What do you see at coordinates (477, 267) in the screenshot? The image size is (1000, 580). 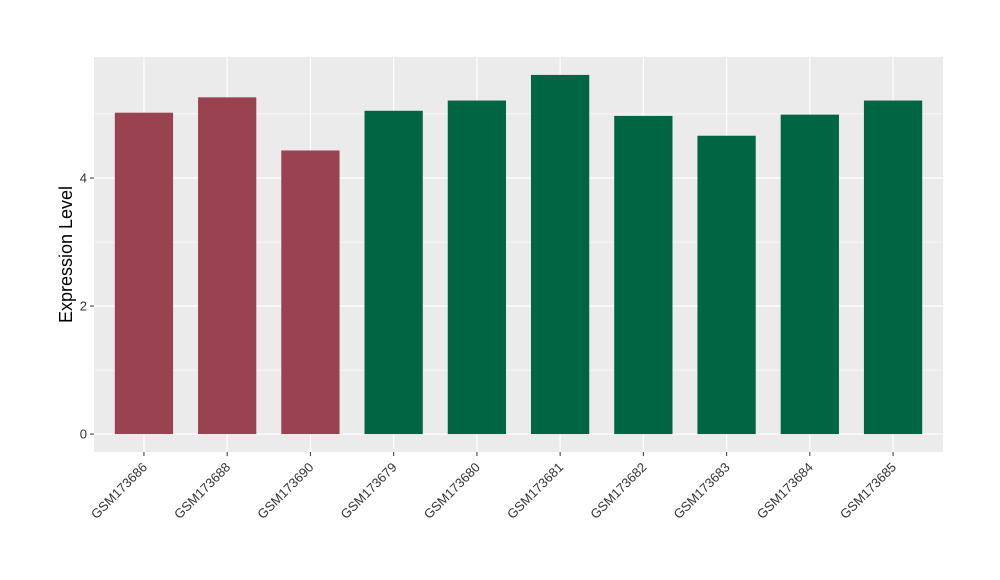 I see `bar-GSM173680` at bounding box center [477, 267].